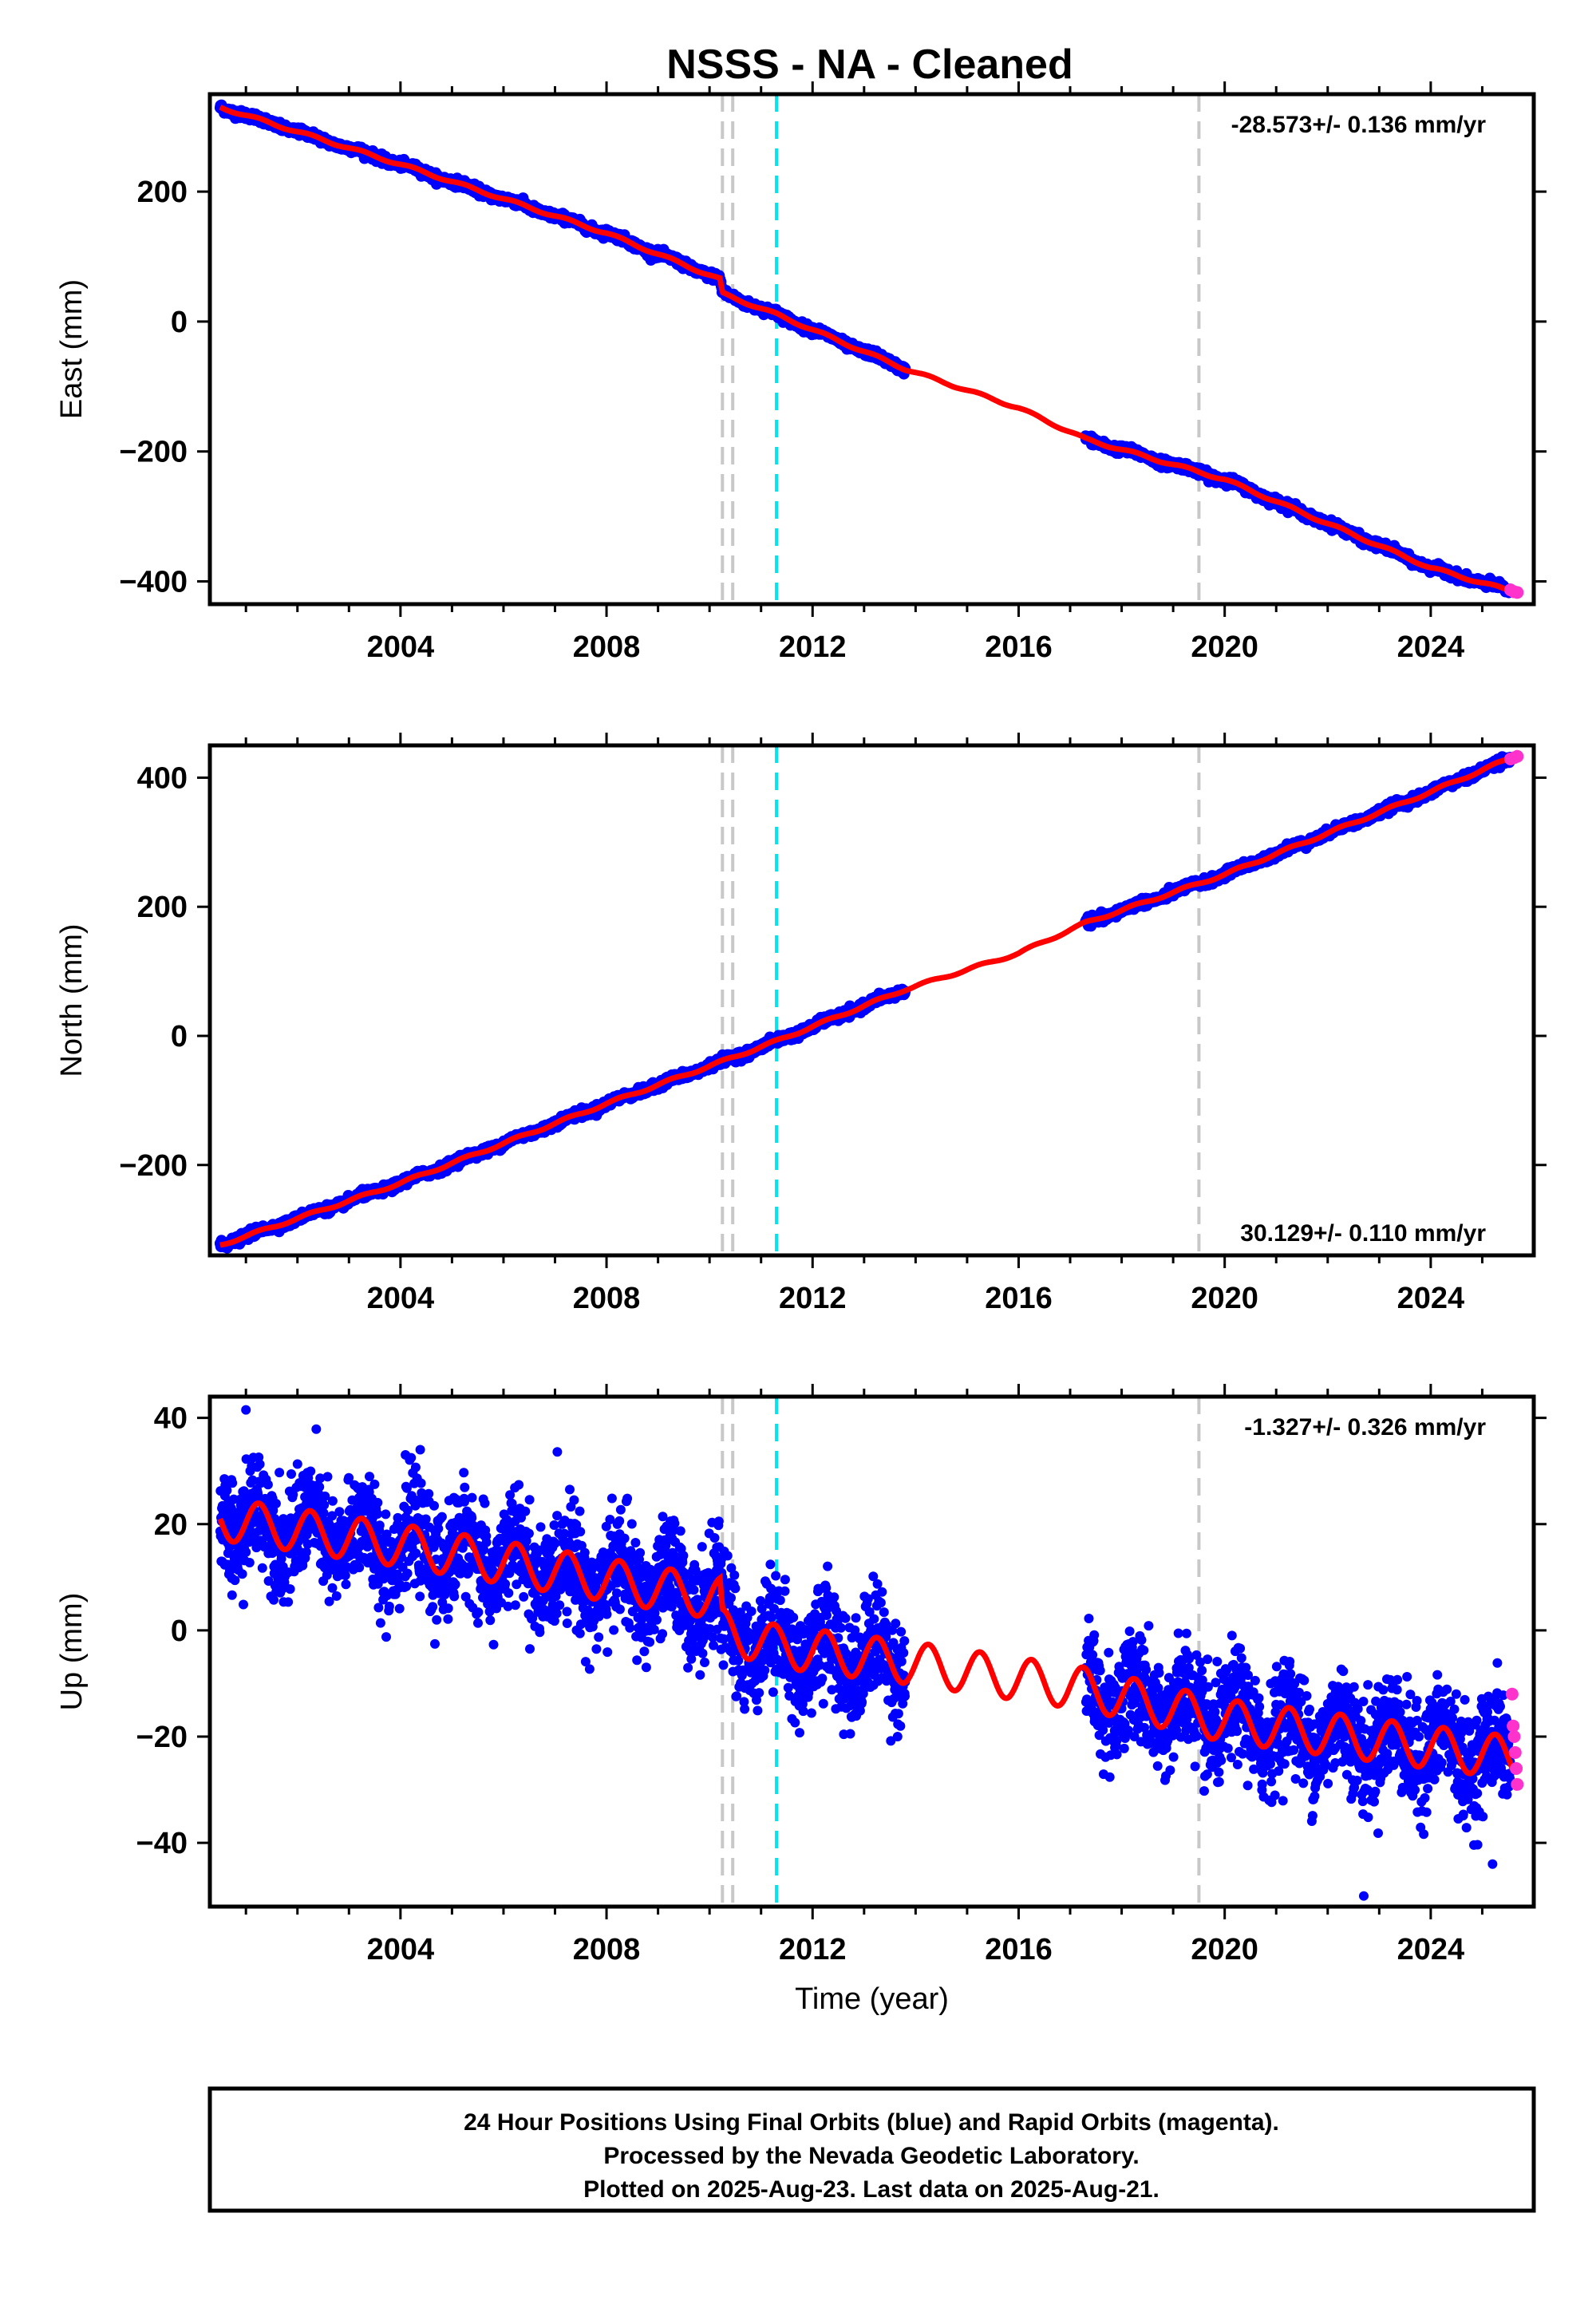 This screenshot has height=2316, width=1596. Describe the element at coordinates (813, 647) in the screenshot. I see `x-tick-label: 2012` at that location.